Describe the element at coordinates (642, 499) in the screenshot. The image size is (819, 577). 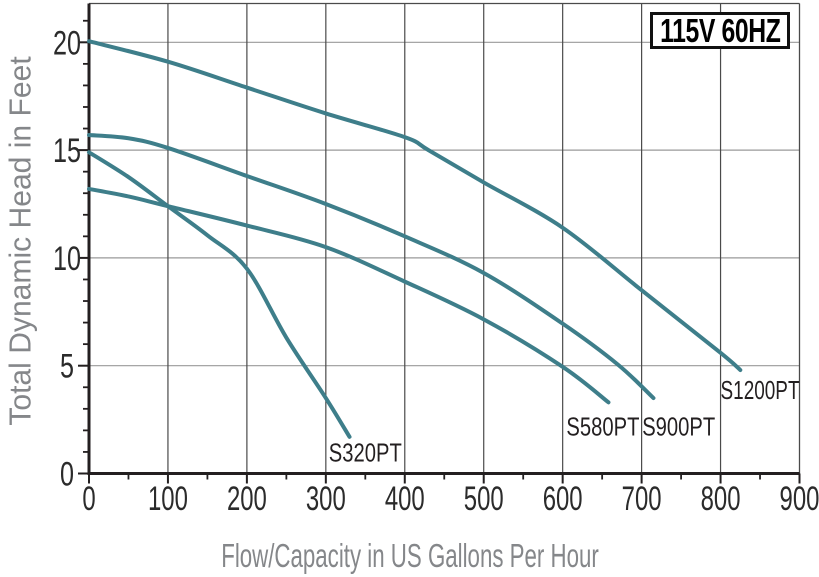
I see `x-tick-label: 700` at that location.